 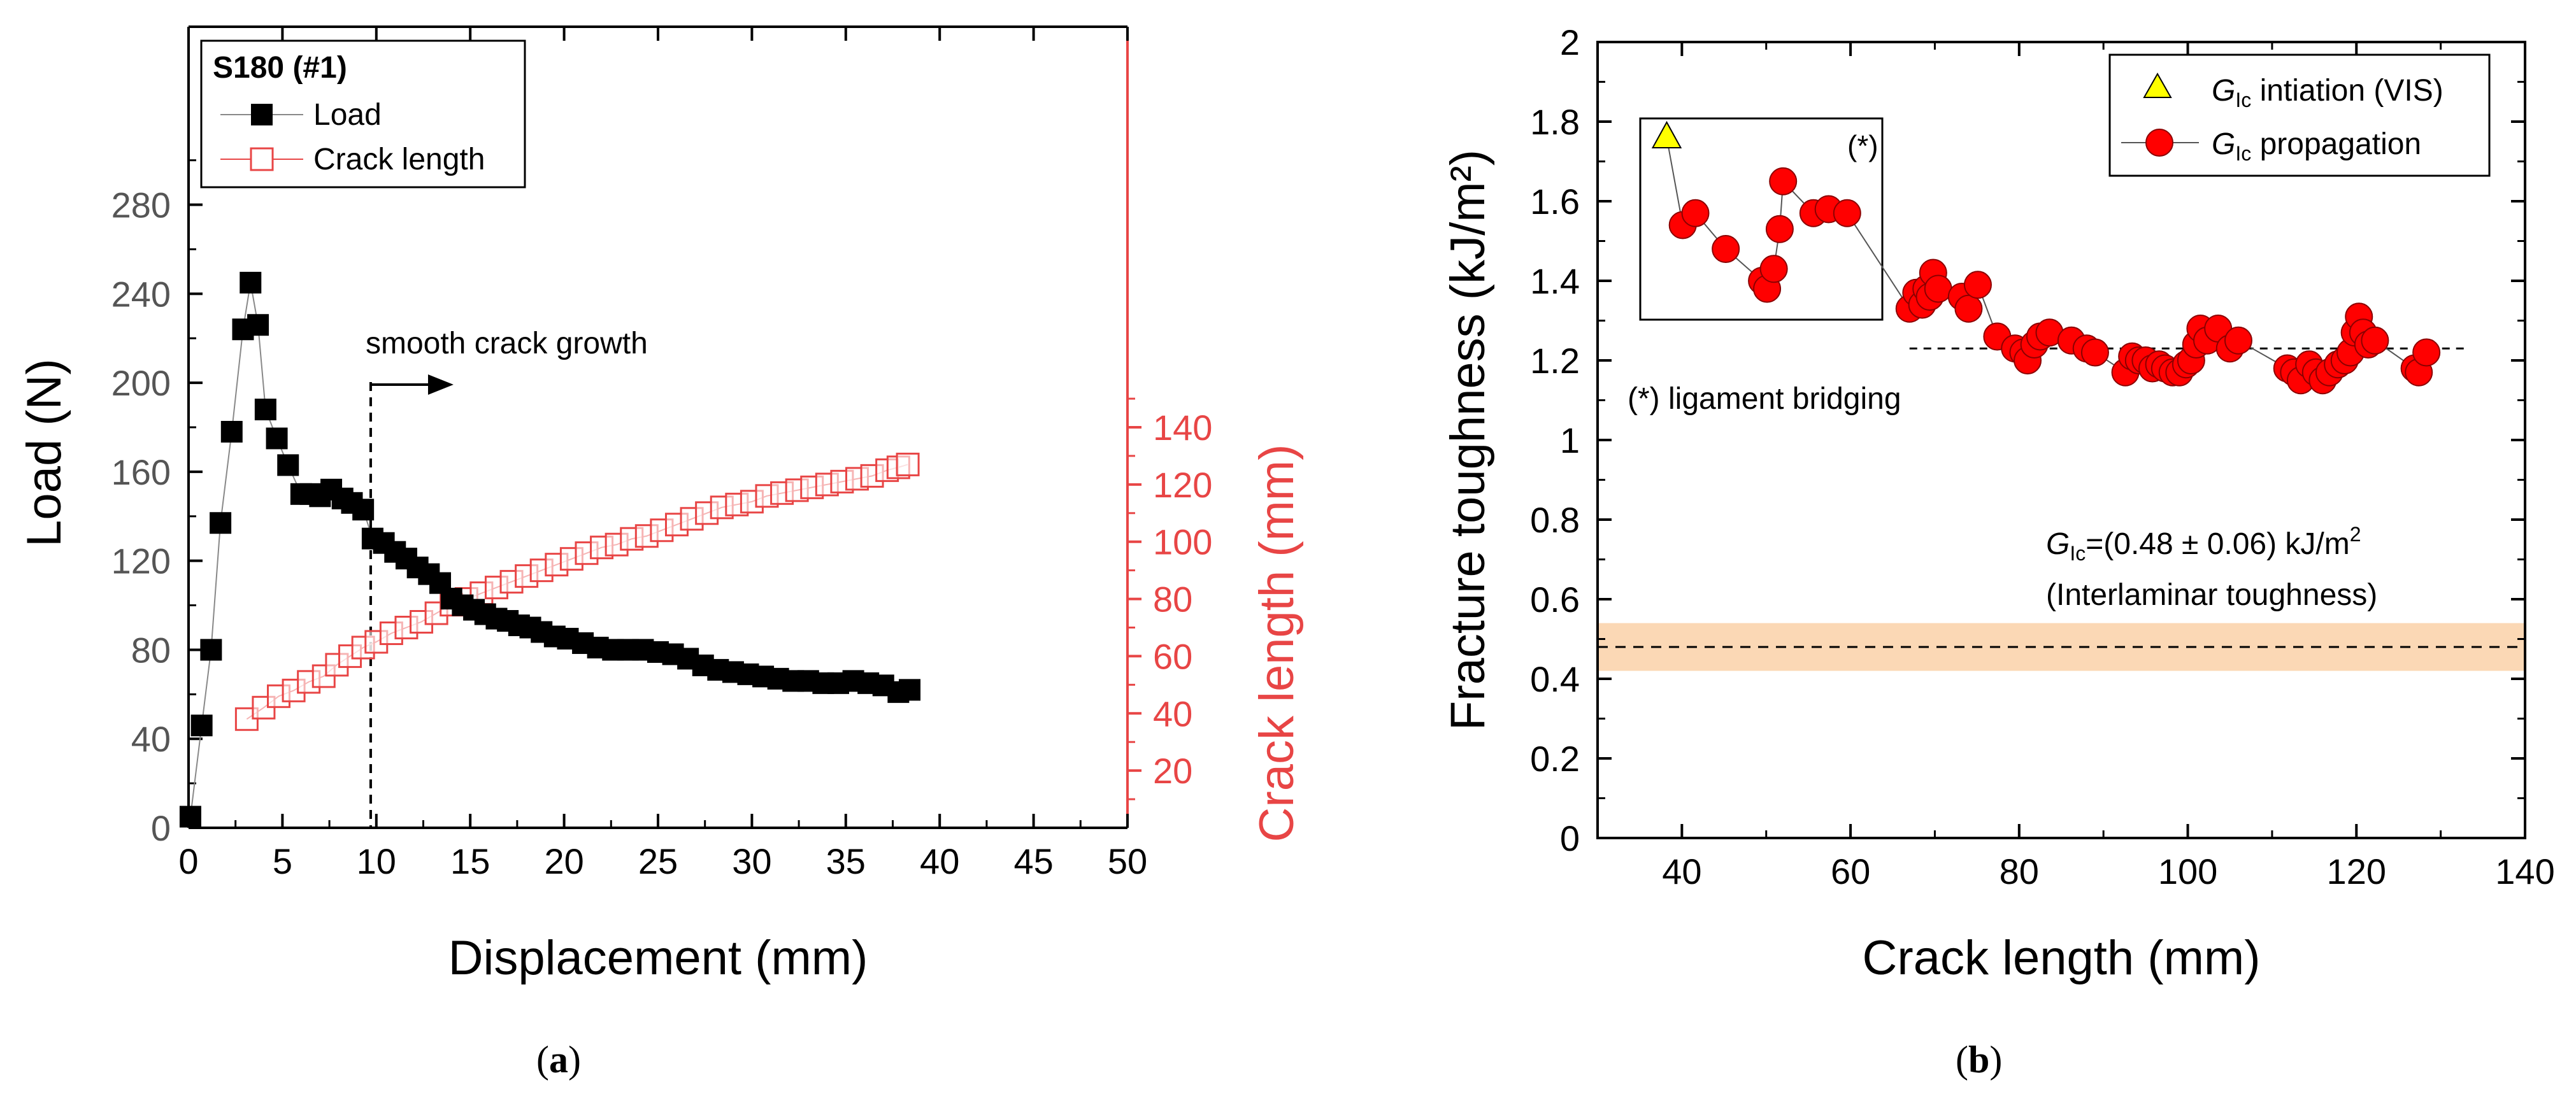 I want to click on a-y-tick-label: 280, so click(x=141, y=205).